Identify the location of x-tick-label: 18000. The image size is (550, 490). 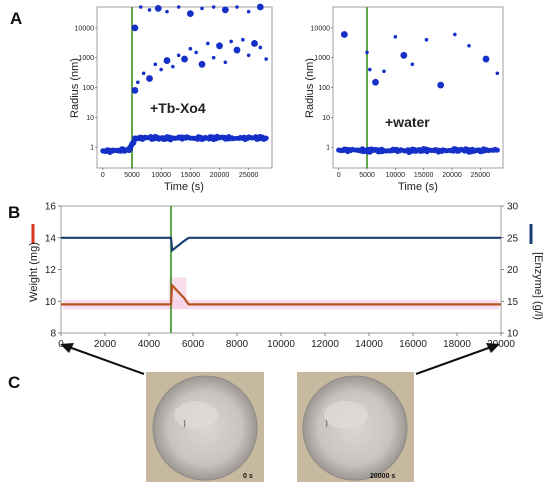
(457, 344).